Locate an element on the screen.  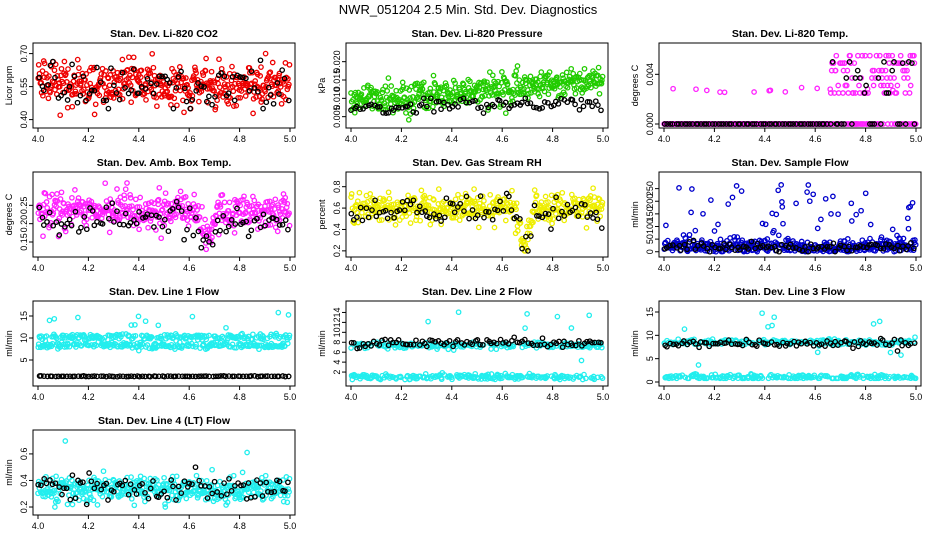
y-axis-label: degrees C is located at coordinates (635, 85).